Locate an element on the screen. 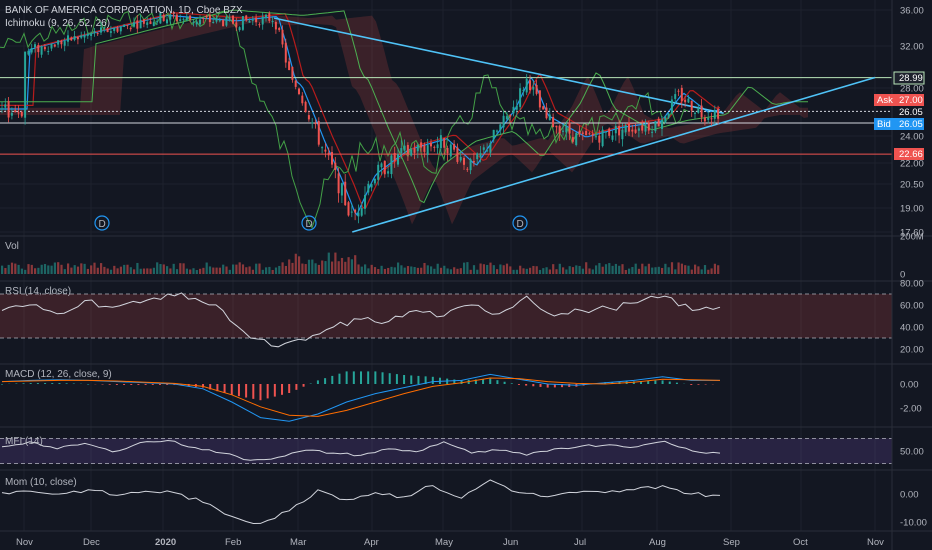 The image size is (932, 550). macd-label: MACD (12, 26, close, 9) is located at coordinates (58, 374).